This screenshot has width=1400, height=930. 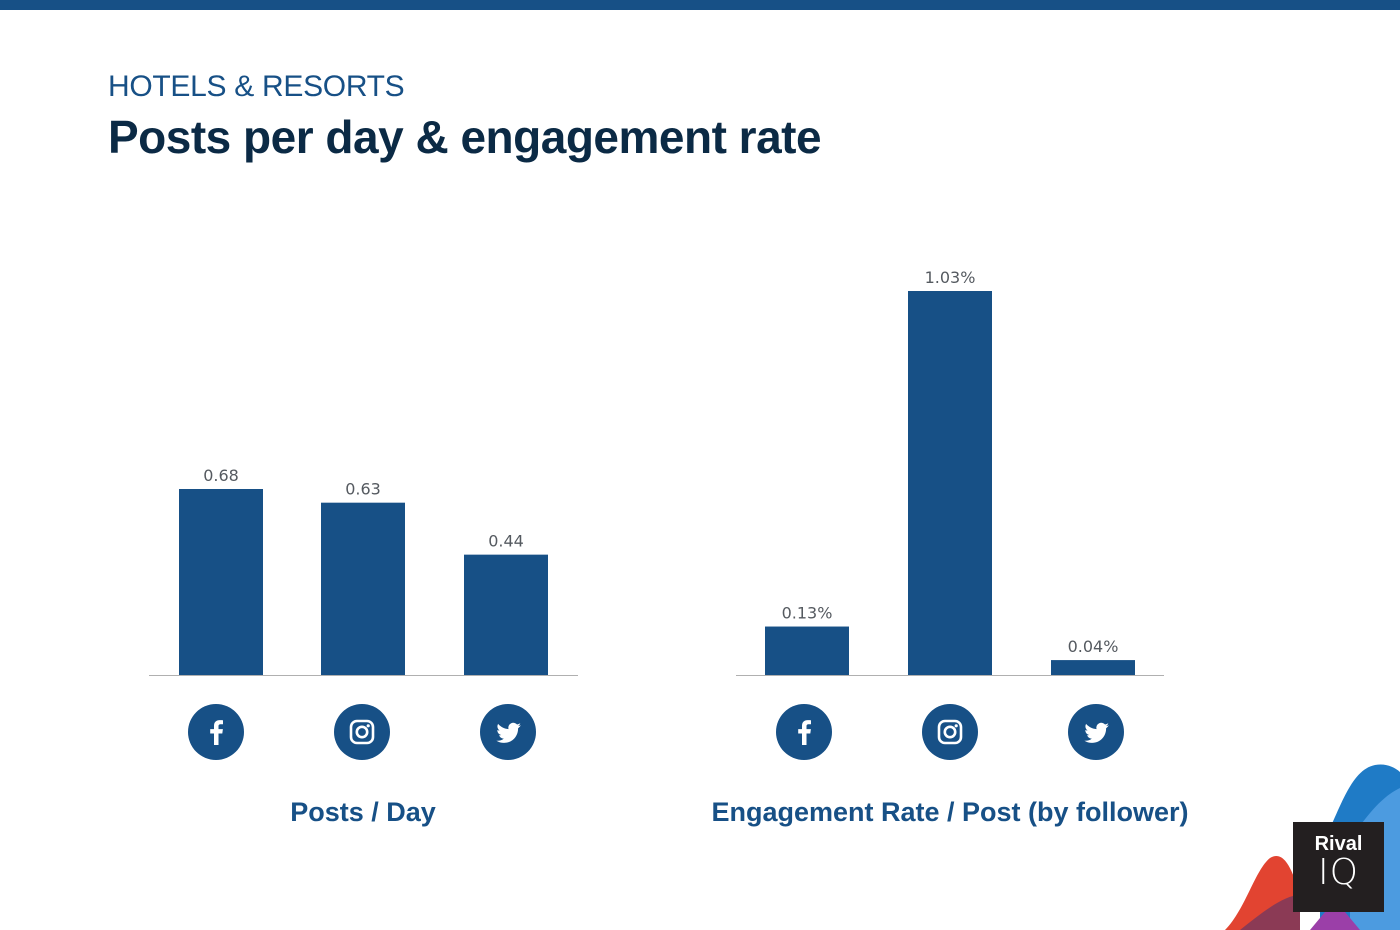 I want to click on data-label-facebook: 0.13%, so click(x=807, y=613).